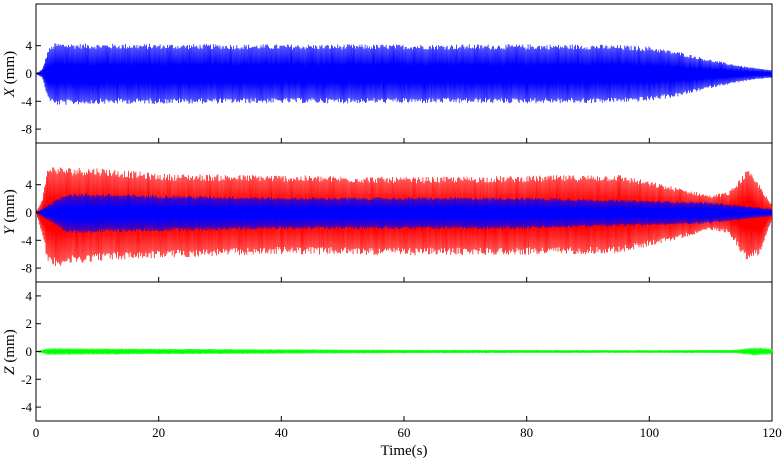  Describe the element at coordinates (650, 432) in the screenshot. I see `x-tick-label: 100` at that location.